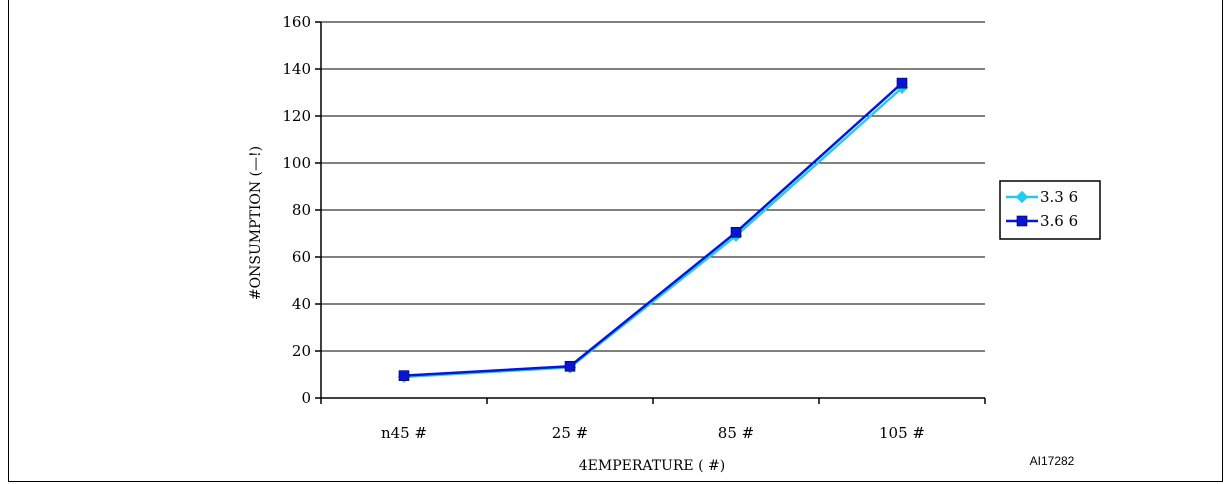  Describe the element at coordinates (301, 257) in the screenshot. I see `y-tick-label: 60` at that location.